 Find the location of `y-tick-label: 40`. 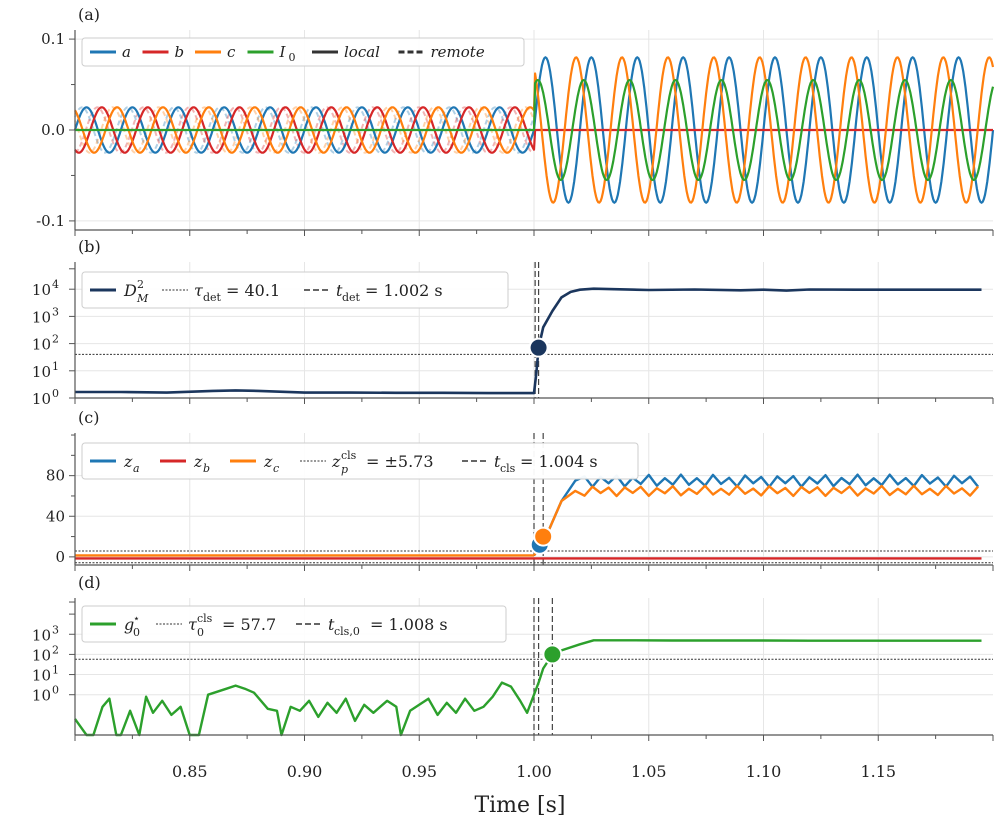

y-tick-label: 40 is located at coordinates (55, 516).